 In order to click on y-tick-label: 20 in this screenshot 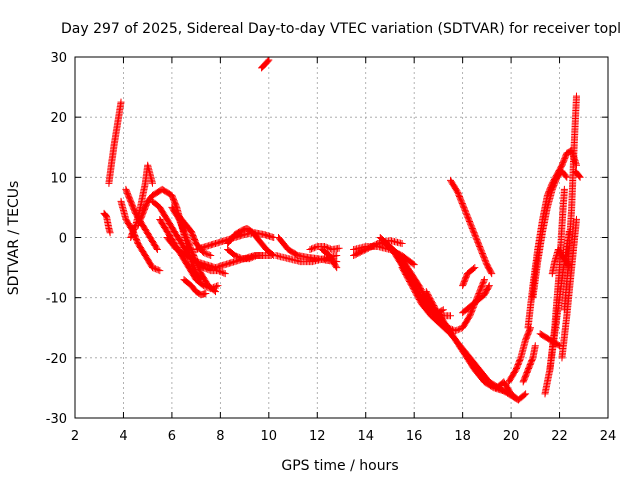, I will do `click(58, 118)`.